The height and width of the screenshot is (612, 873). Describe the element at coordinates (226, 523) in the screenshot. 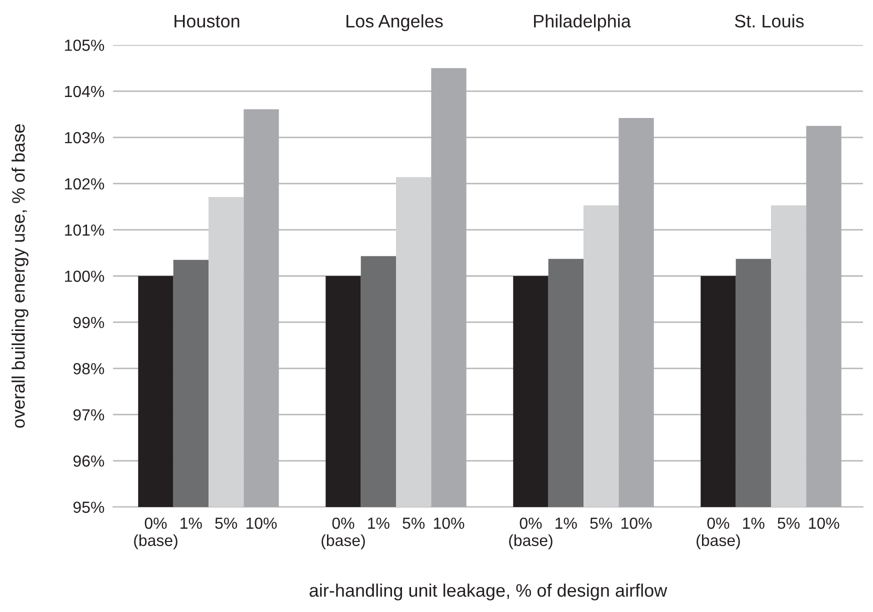

I see `series-label: 5%` at that location.